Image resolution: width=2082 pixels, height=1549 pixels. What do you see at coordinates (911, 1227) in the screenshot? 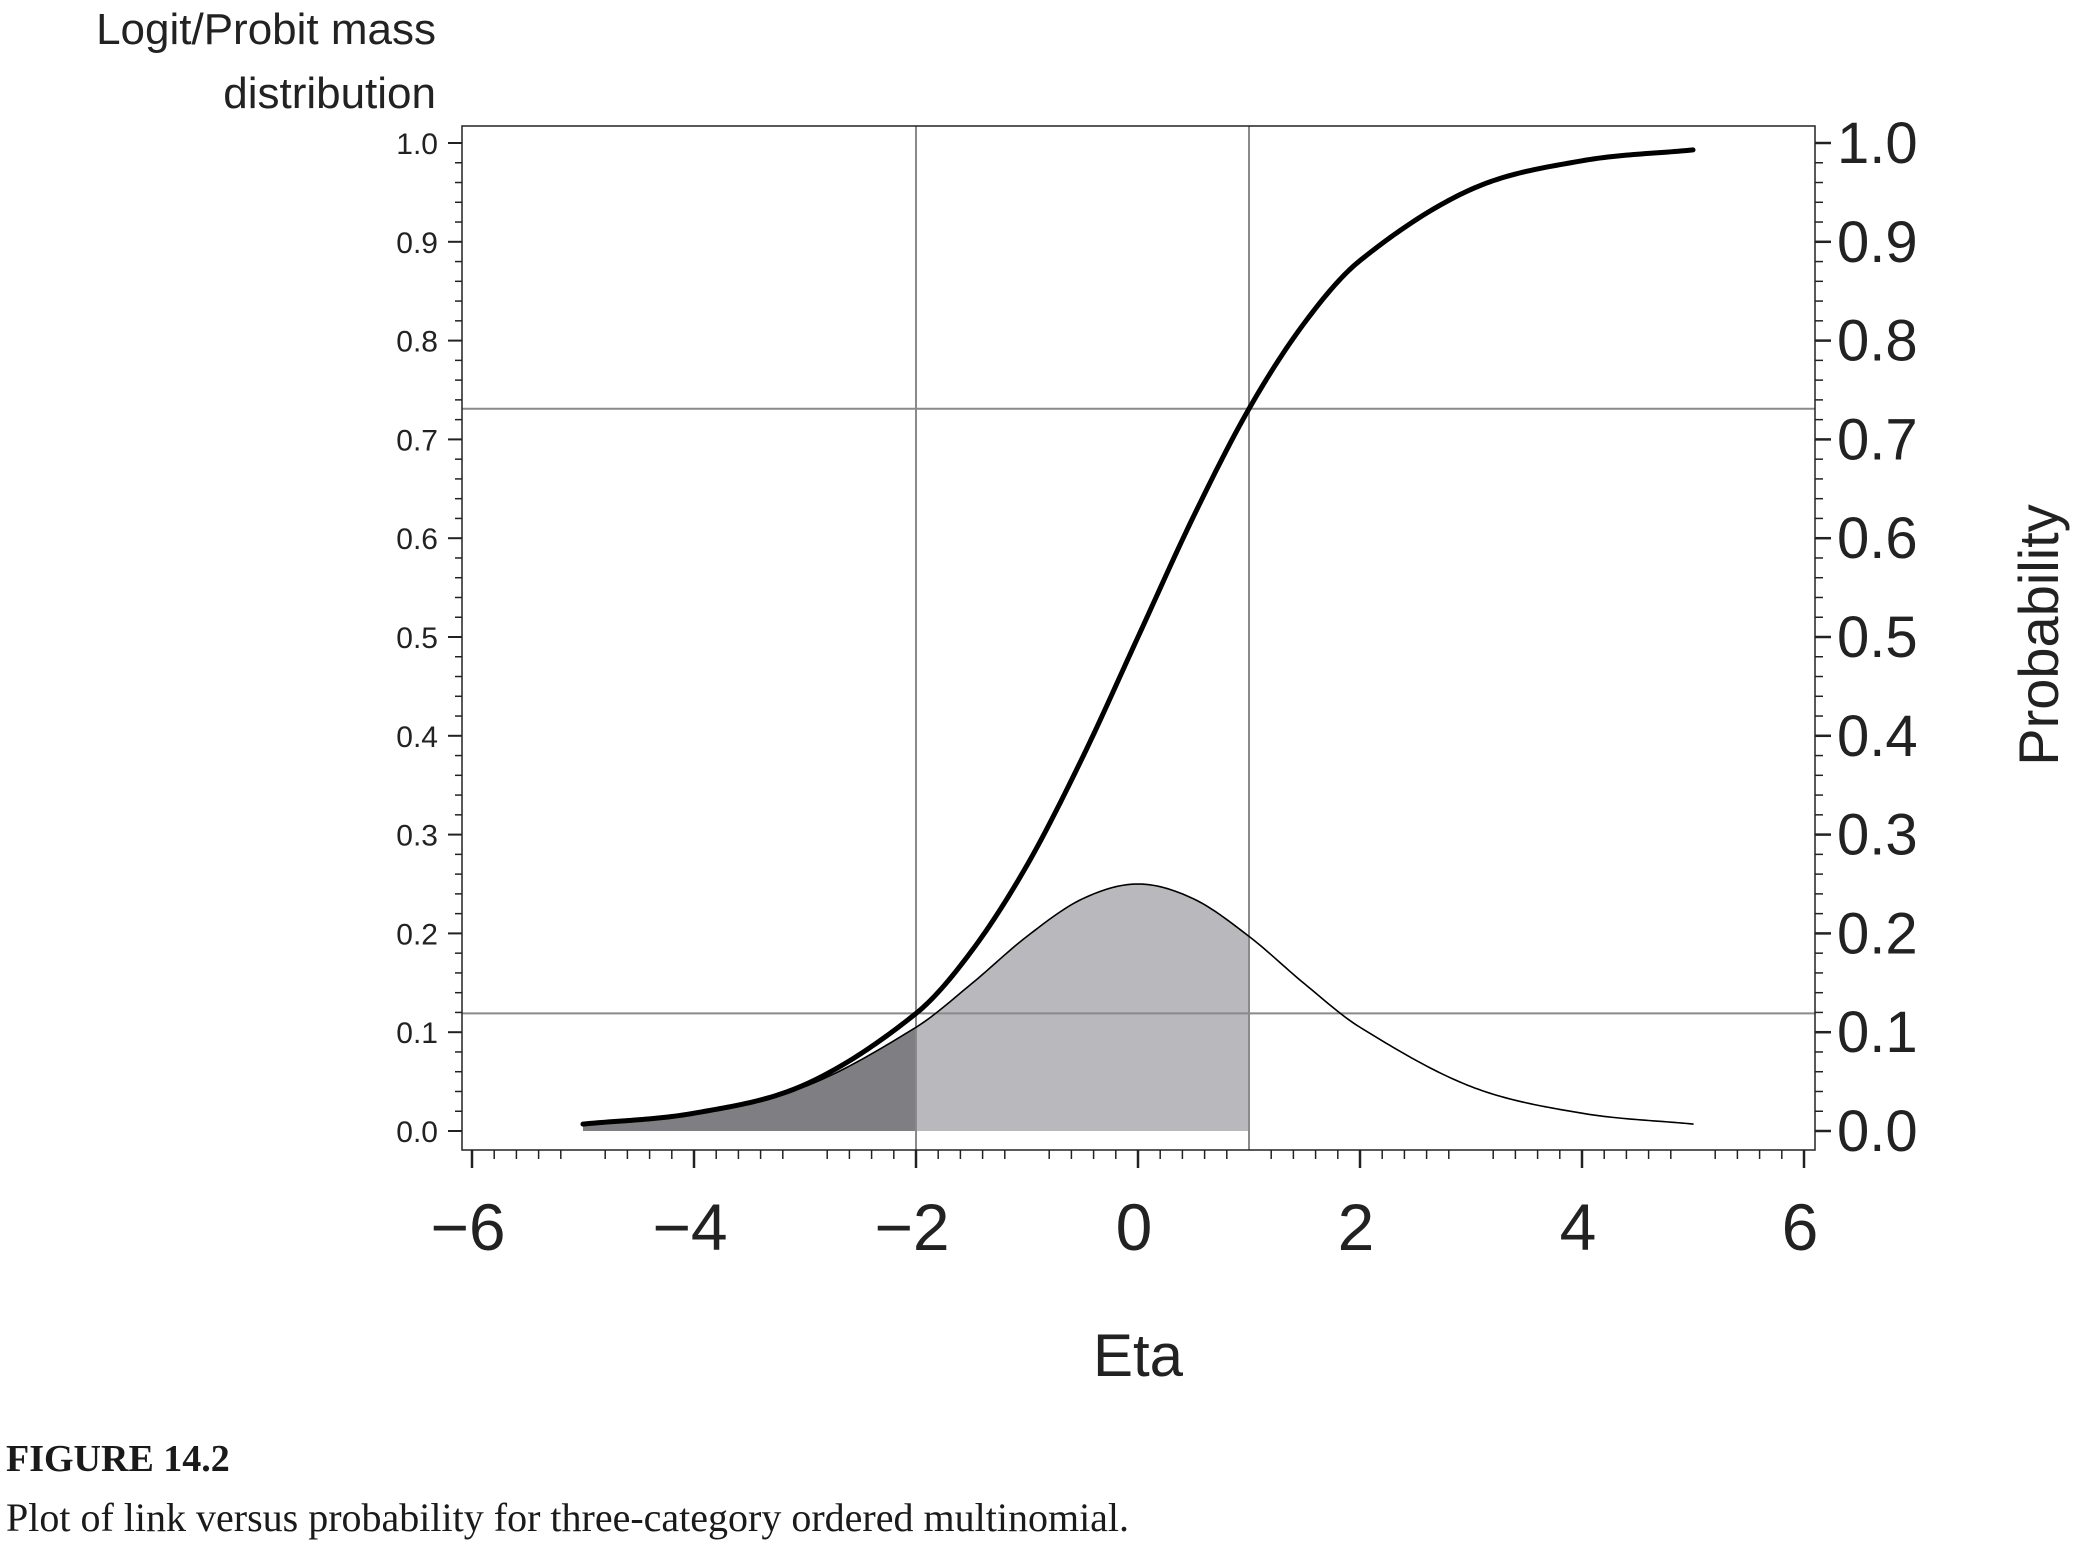
I see `x-tick-label: −2` at bounding box center [911, 1227].